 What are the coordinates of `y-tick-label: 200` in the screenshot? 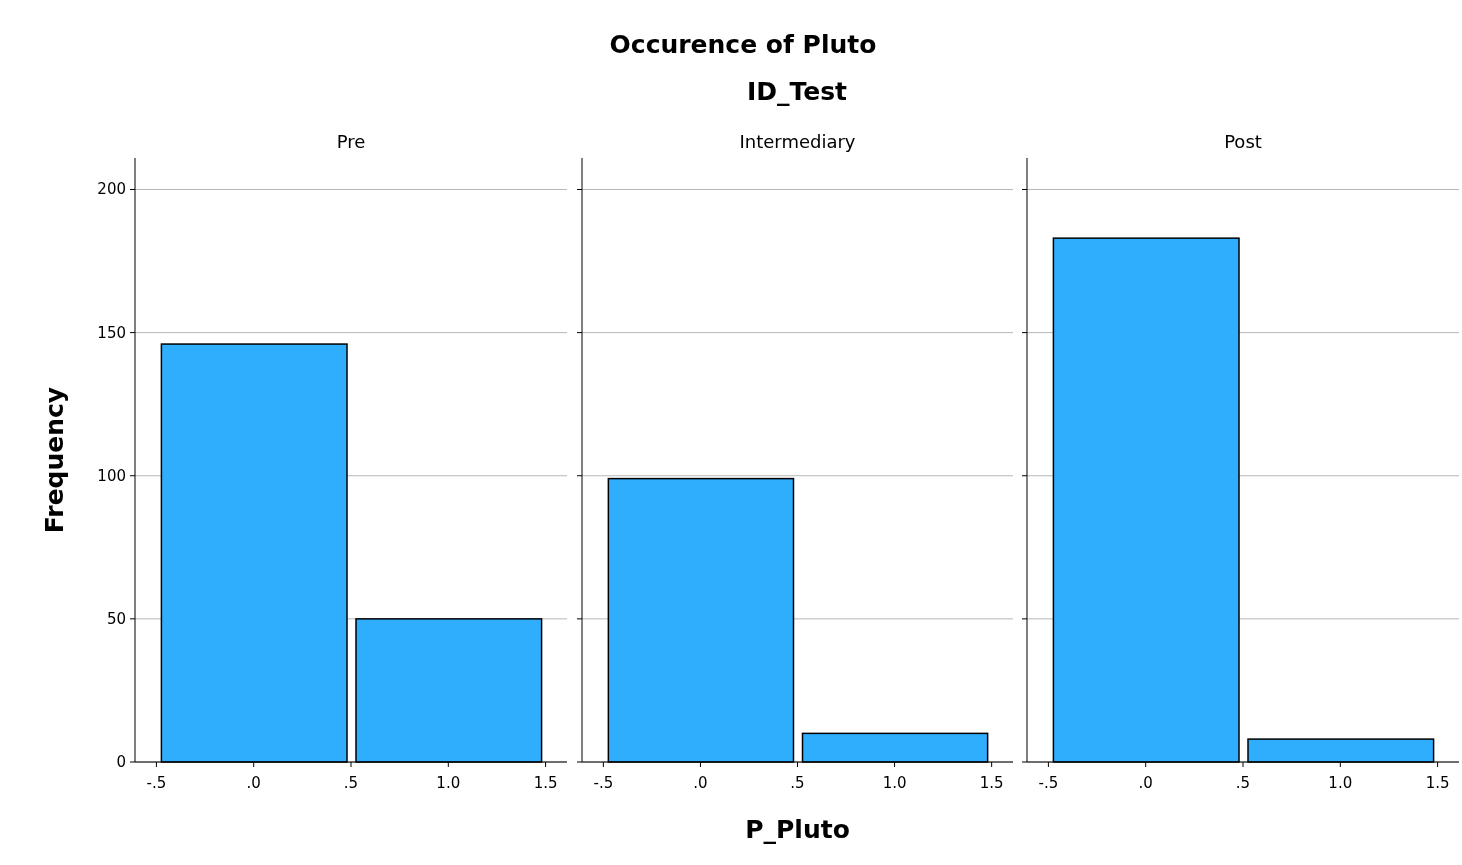 It's located at (111, 189).